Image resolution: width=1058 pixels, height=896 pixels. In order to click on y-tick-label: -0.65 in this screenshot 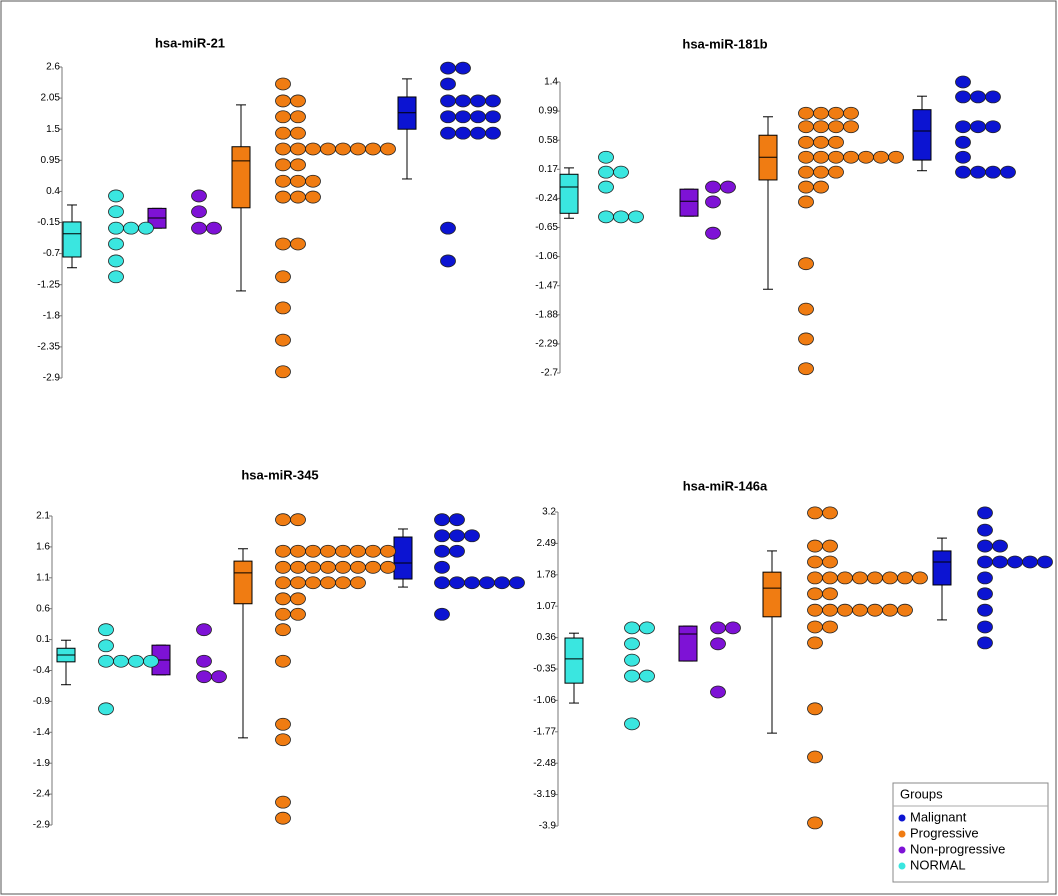, I will do `click(546, 227)`.